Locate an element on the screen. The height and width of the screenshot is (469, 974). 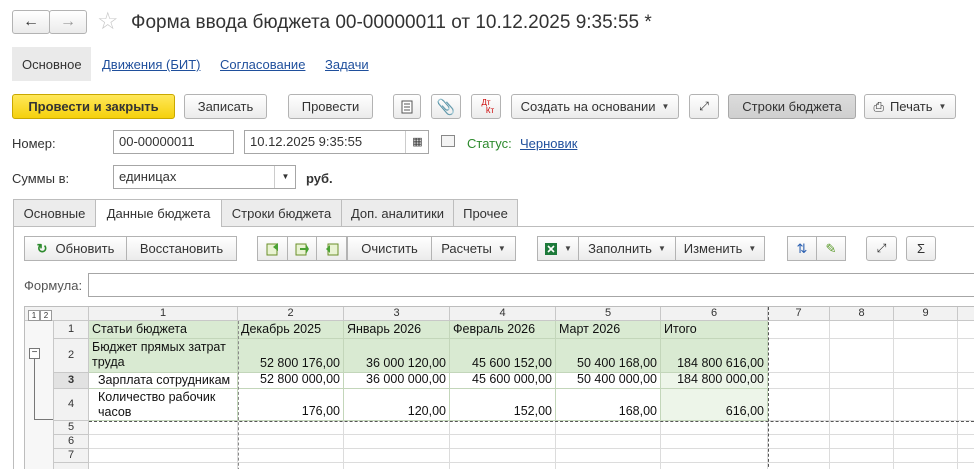
data-cell: 52 800 000,00 is located at coordinates (291, 381).